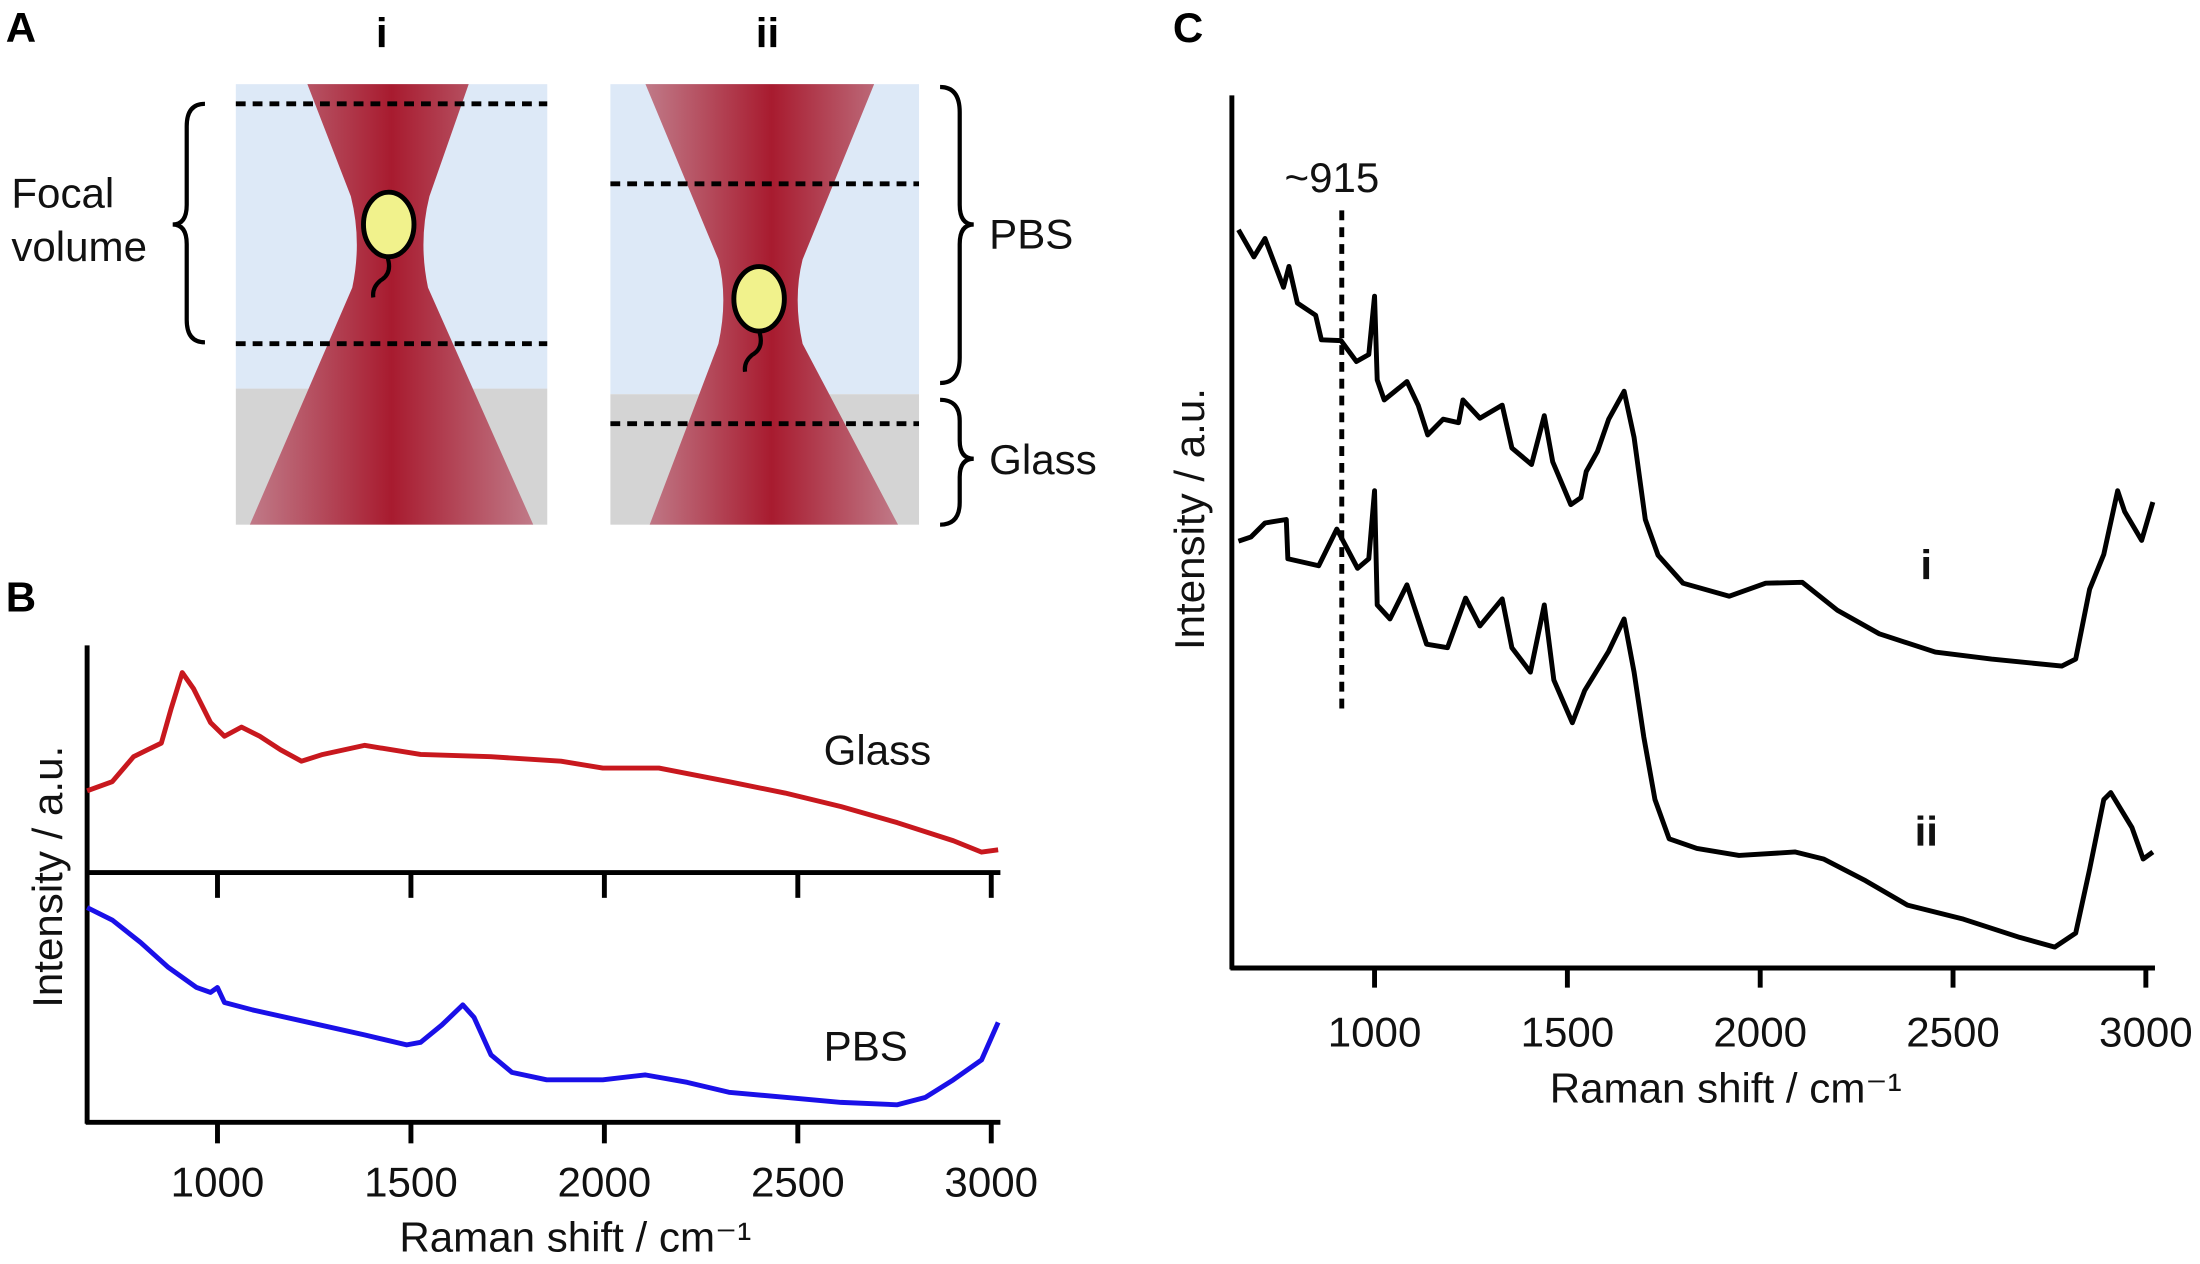  I want to click on focal-volume-label: volume, so click(79, 246).